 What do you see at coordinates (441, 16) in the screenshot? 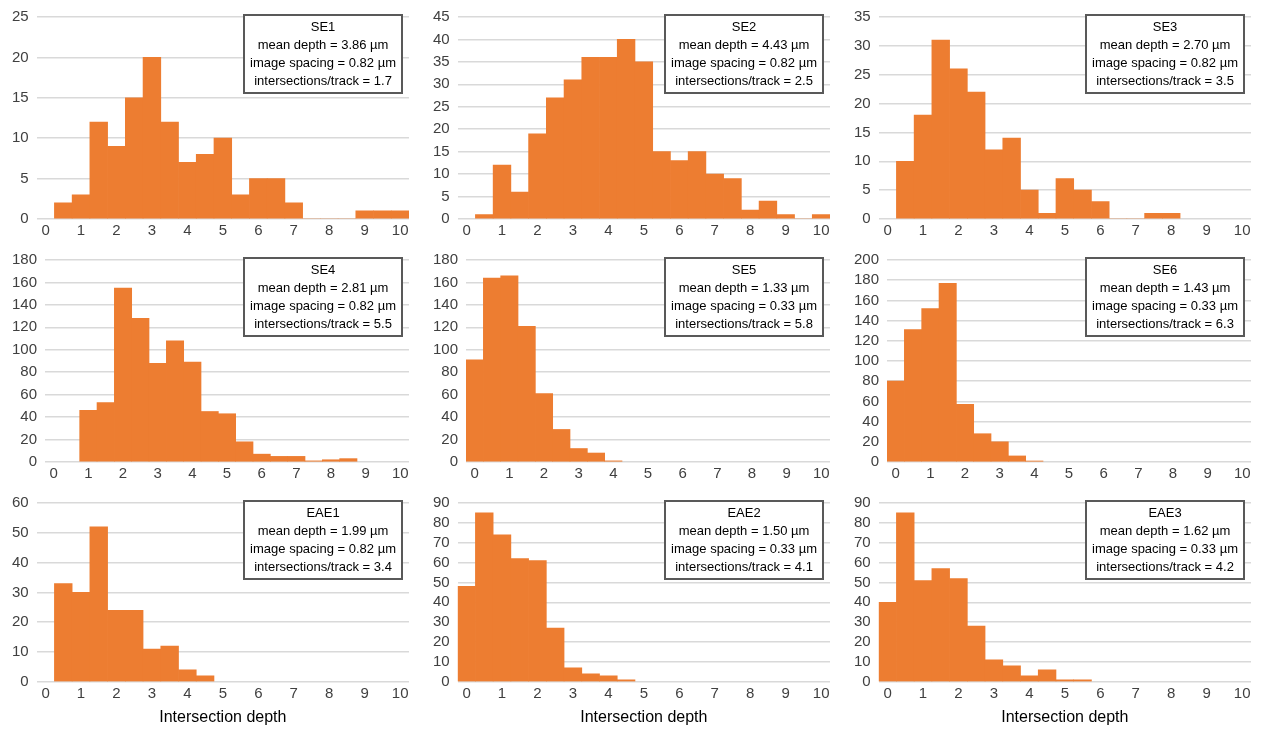
I see `y-tick-label: 45` at bounding box center [441, 16].